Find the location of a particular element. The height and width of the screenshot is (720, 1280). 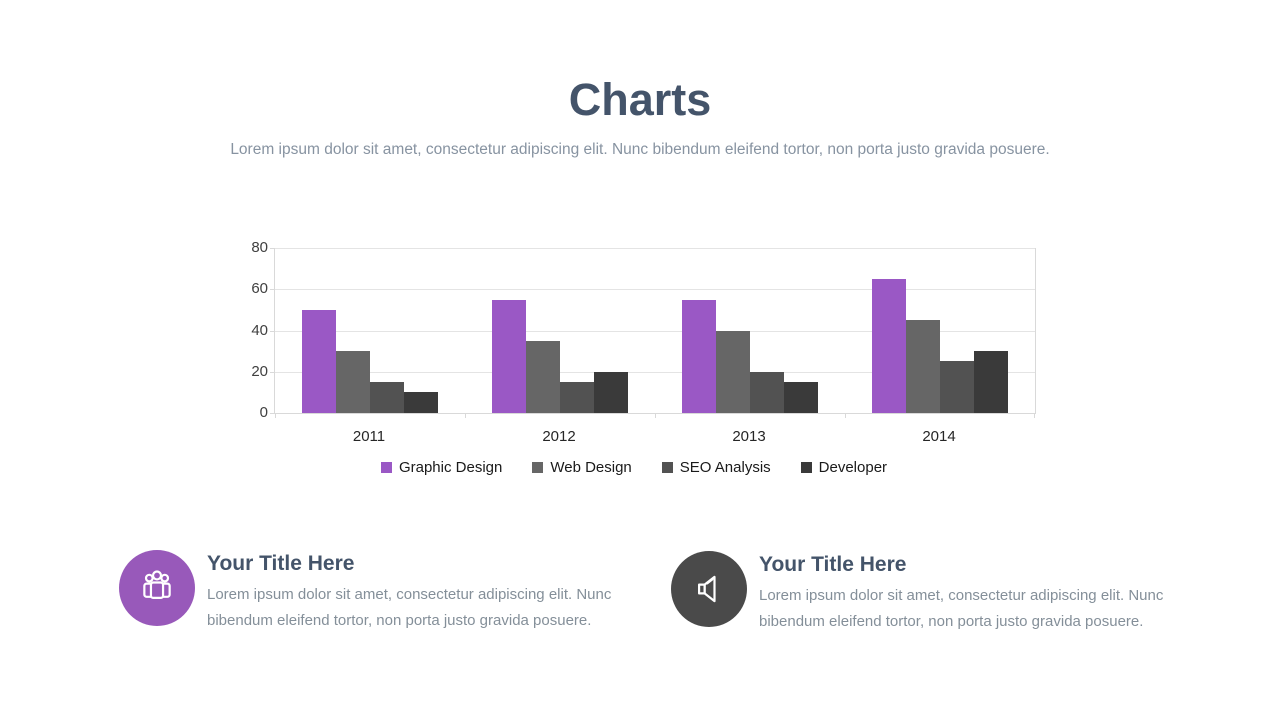

legend-label: Graphic Design is located at coordinates (450, 467).